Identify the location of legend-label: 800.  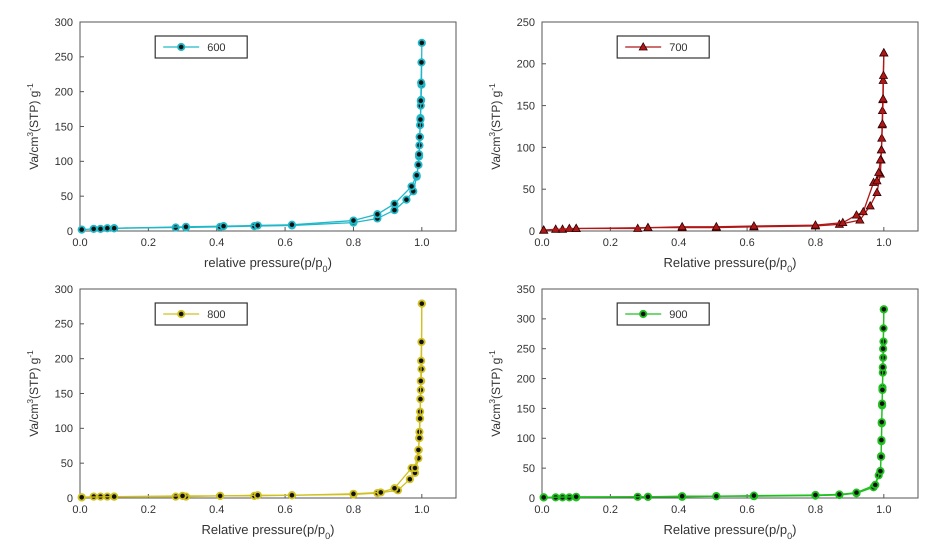
(216, 315).